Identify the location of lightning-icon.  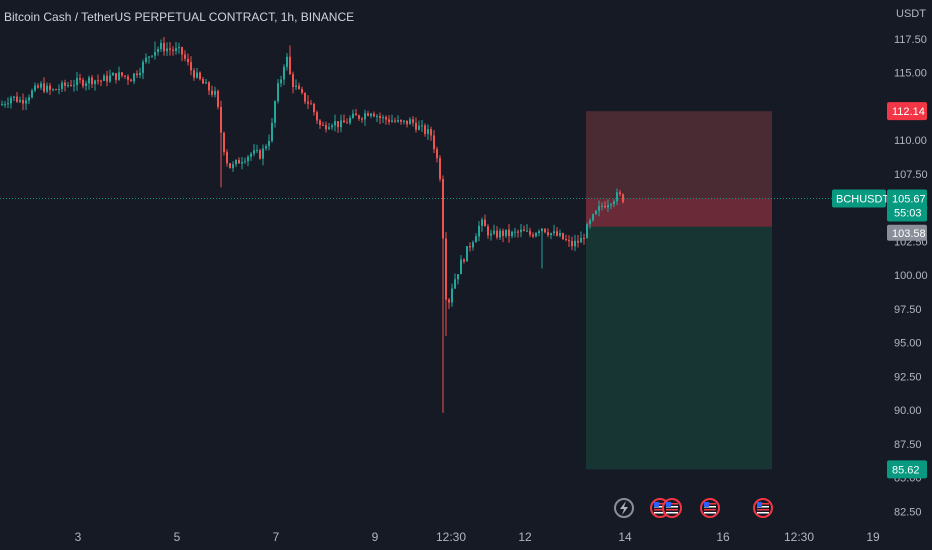
(624, 508).